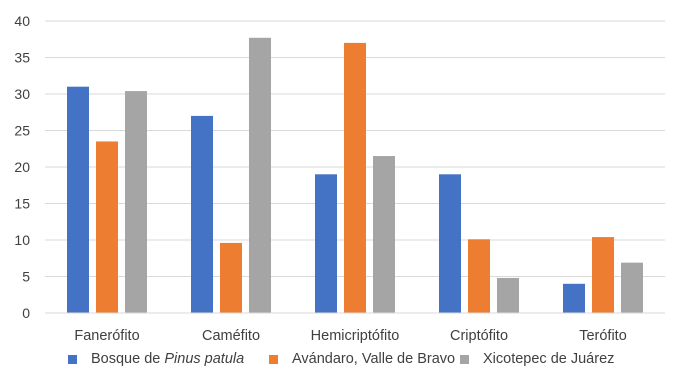 Image resolution: width=673 pixels, height=378 pixels. What do you see at coordinates (107, 227) in the screenshot?
I see `bar-series-2-fanerófito` at bounding box center [107, 227].